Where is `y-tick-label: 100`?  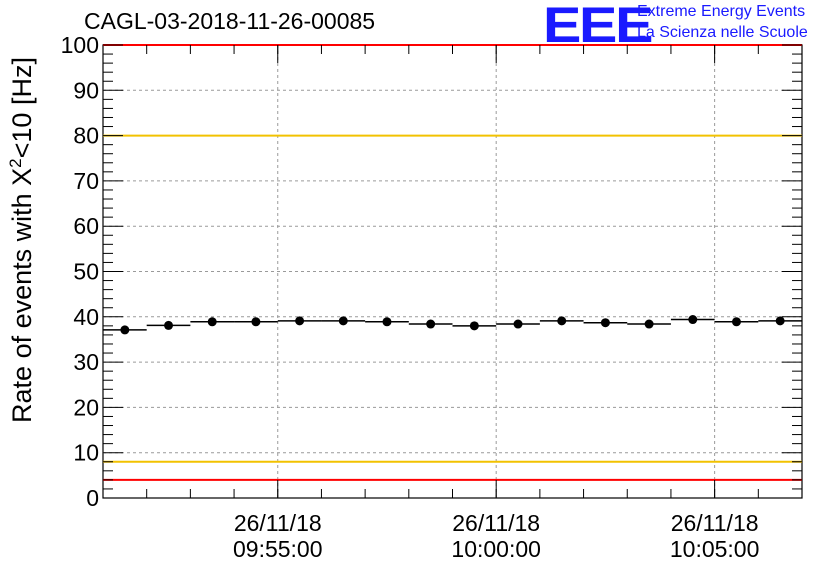
y-tick-label: 100 is located at coordinates (80, 45).